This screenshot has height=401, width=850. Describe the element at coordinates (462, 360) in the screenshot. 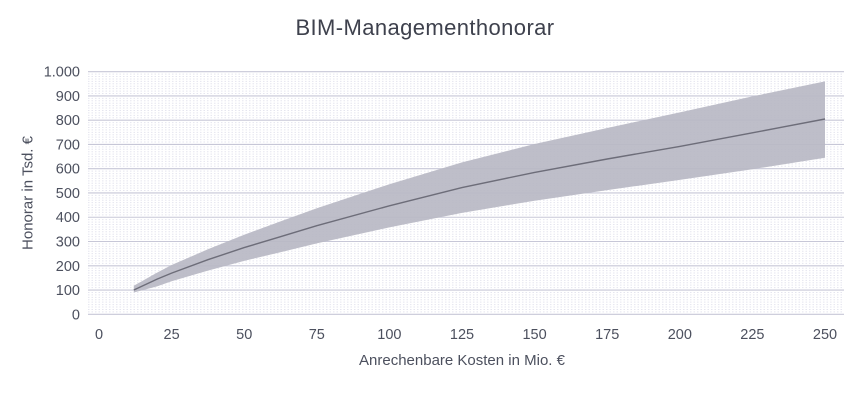

I see `x-axis-title: Anrechenbare Kosten in Mio. €` at that location.